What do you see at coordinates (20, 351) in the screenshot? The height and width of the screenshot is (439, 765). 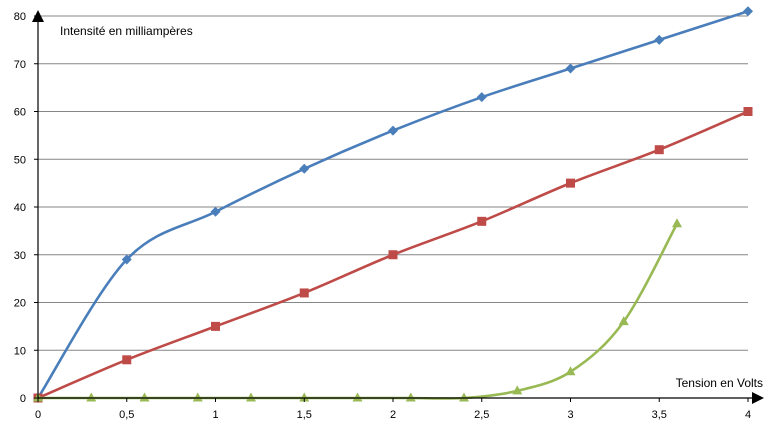 I see `y-tick-label: 10` at bounding box center [20, 351].